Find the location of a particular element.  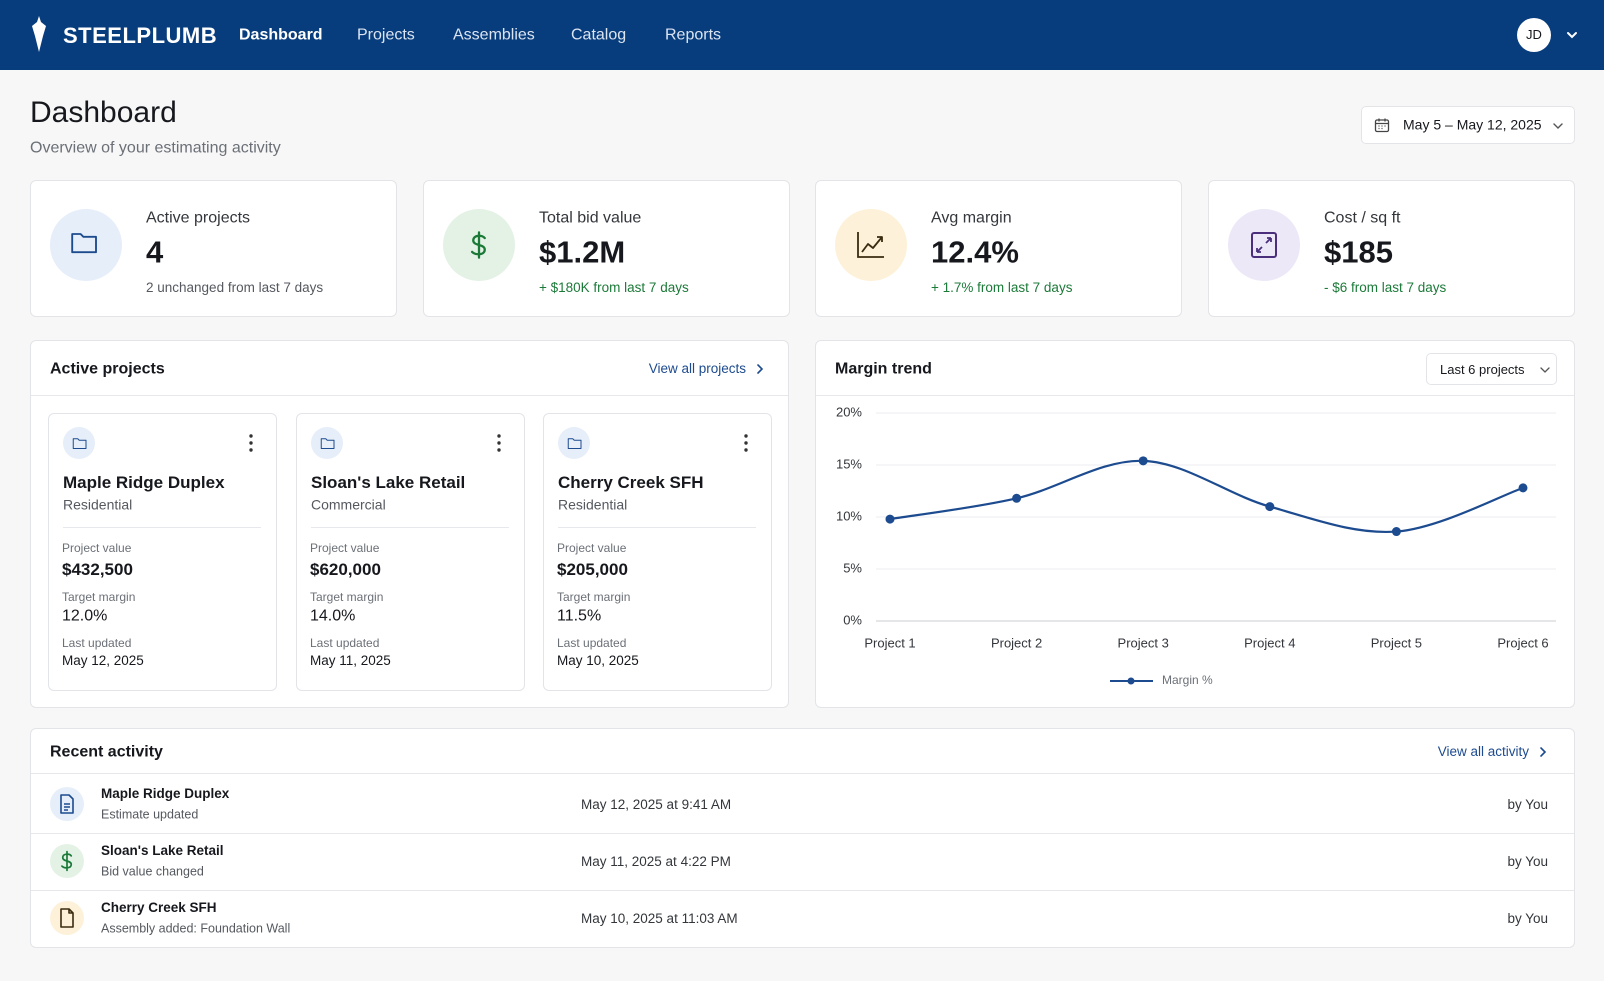

page-title: Dashboard is located at coordinates (103, 112).